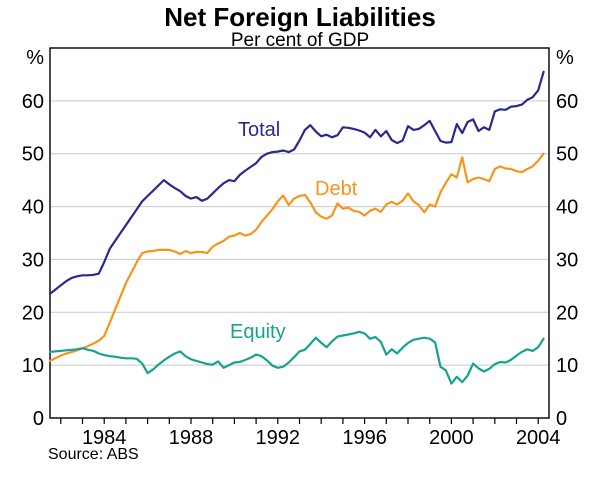 This screenshot has width=600, height=480. Describe the element at coordinates (538, 438) in the screenshot. I see `x-axis-label: 2004` at that location.